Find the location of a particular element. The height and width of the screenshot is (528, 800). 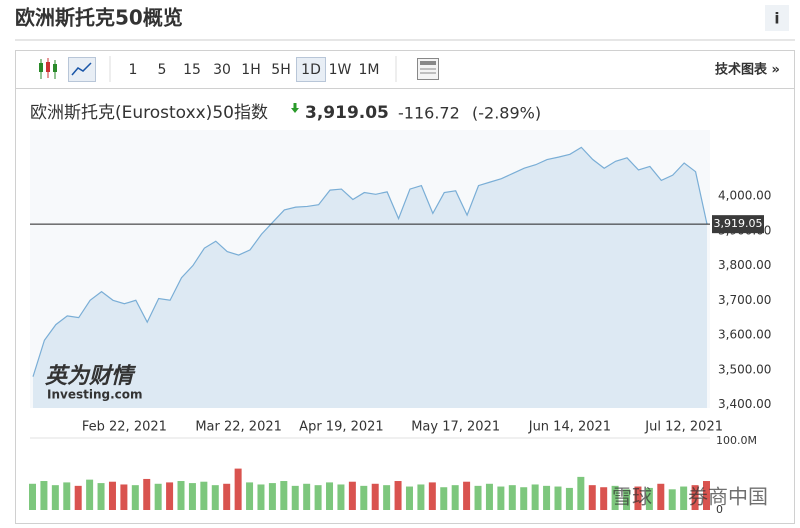

watermark: 券商中国 is located at coordinates (728, 497).